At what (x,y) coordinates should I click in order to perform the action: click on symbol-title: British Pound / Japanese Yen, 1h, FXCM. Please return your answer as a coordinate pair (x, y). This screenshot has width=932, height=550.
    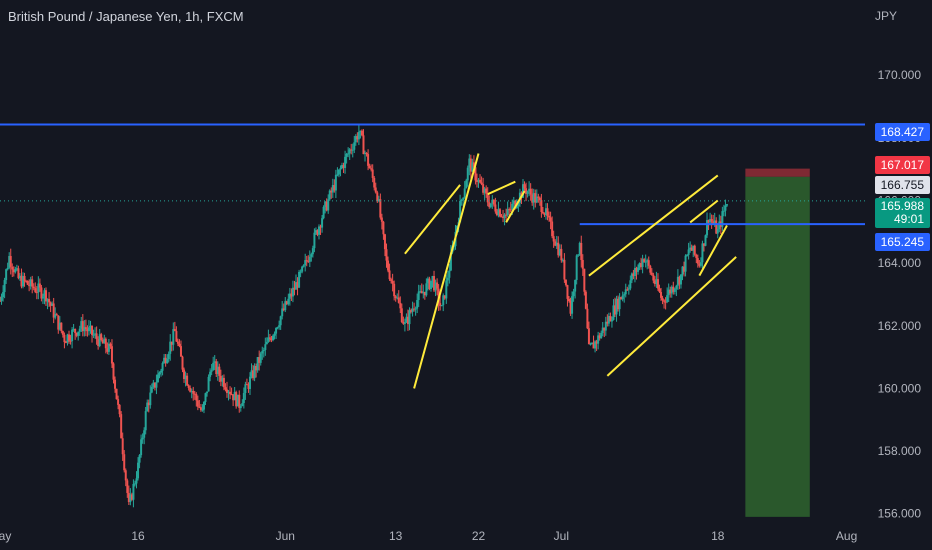
    Looking at the image, I should click on (126, 16).